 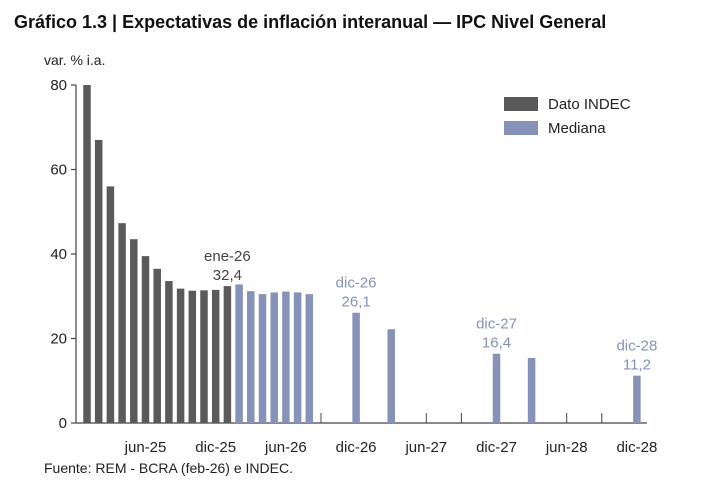 I want to click on legend-label: Mediana, so click(x=577, y=128).